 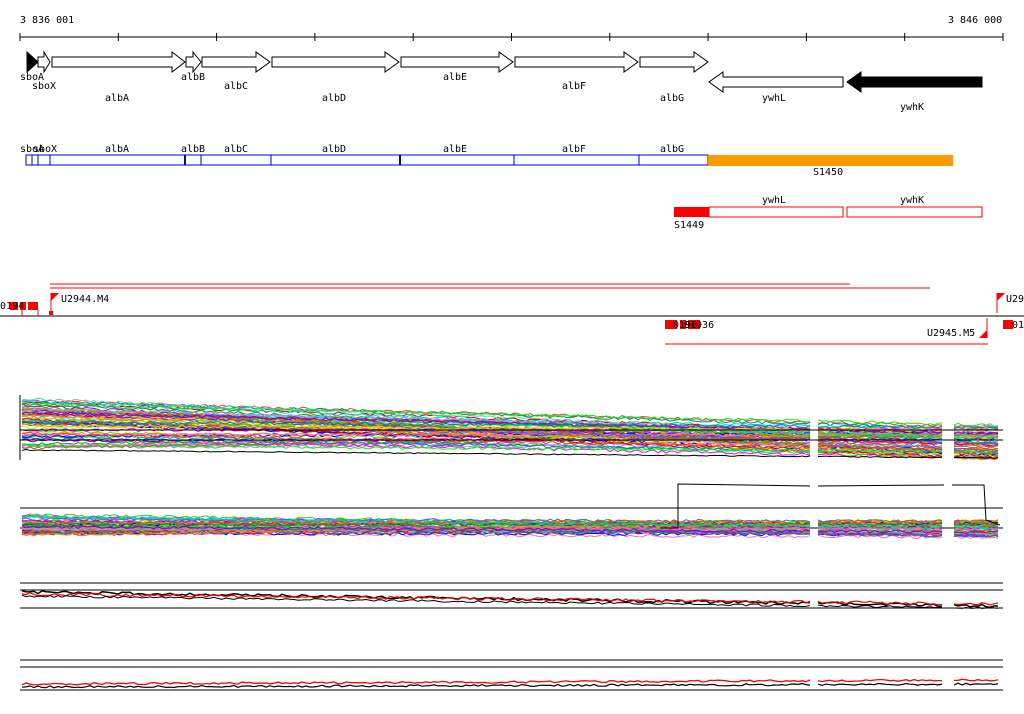 I want to click on feature-flag-U2944, so click(x=54, y=304).